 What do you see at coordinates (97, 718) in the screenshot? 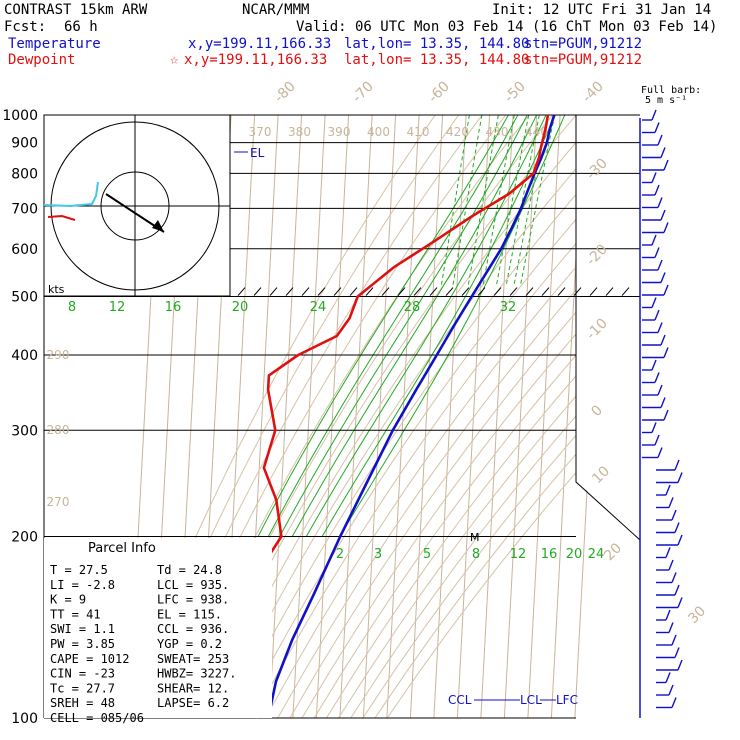
I see `parcel-info-left: CELL = 085/06` at bounding box center [97, 718].